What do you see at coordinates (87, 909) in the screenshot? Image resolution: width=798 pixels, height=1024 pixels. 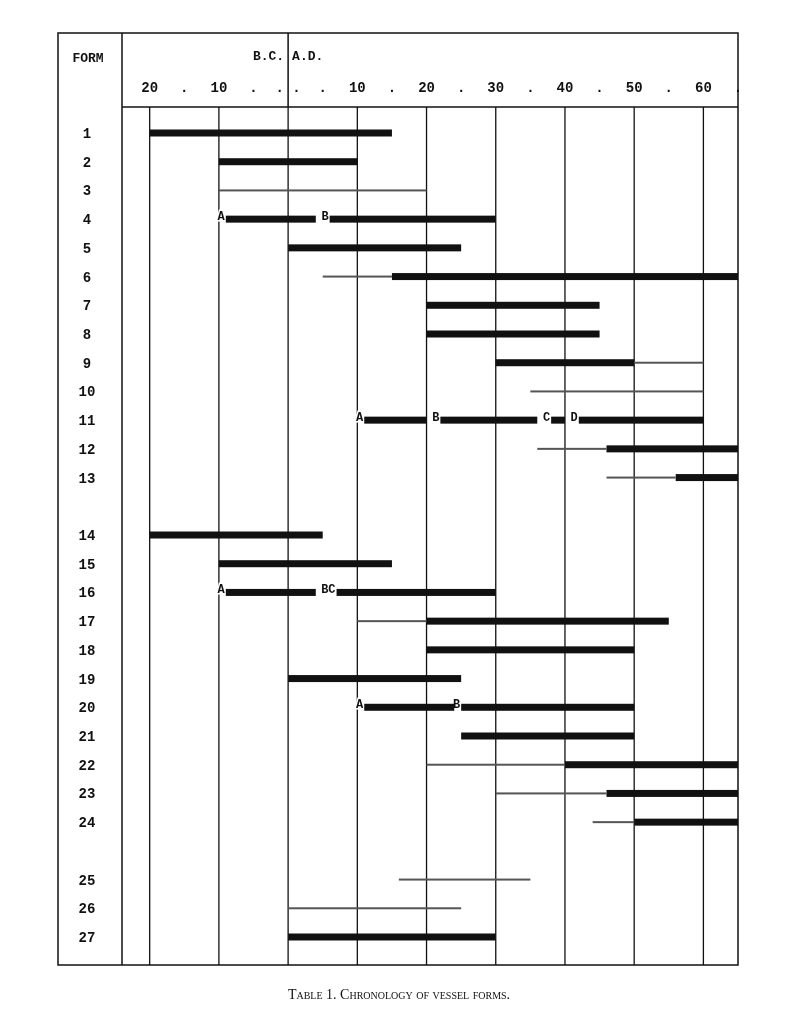 I see `y-tick-label: 26` at bounding box center [87, 909].